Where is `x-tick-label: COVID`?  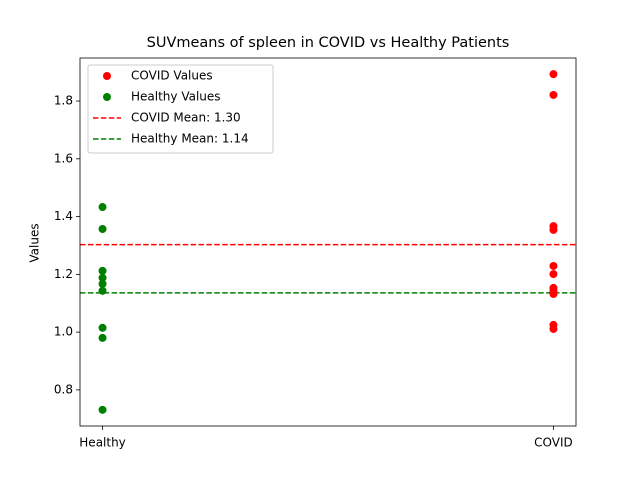
x-tick-label: COVID is located at coordinates (553, 443).